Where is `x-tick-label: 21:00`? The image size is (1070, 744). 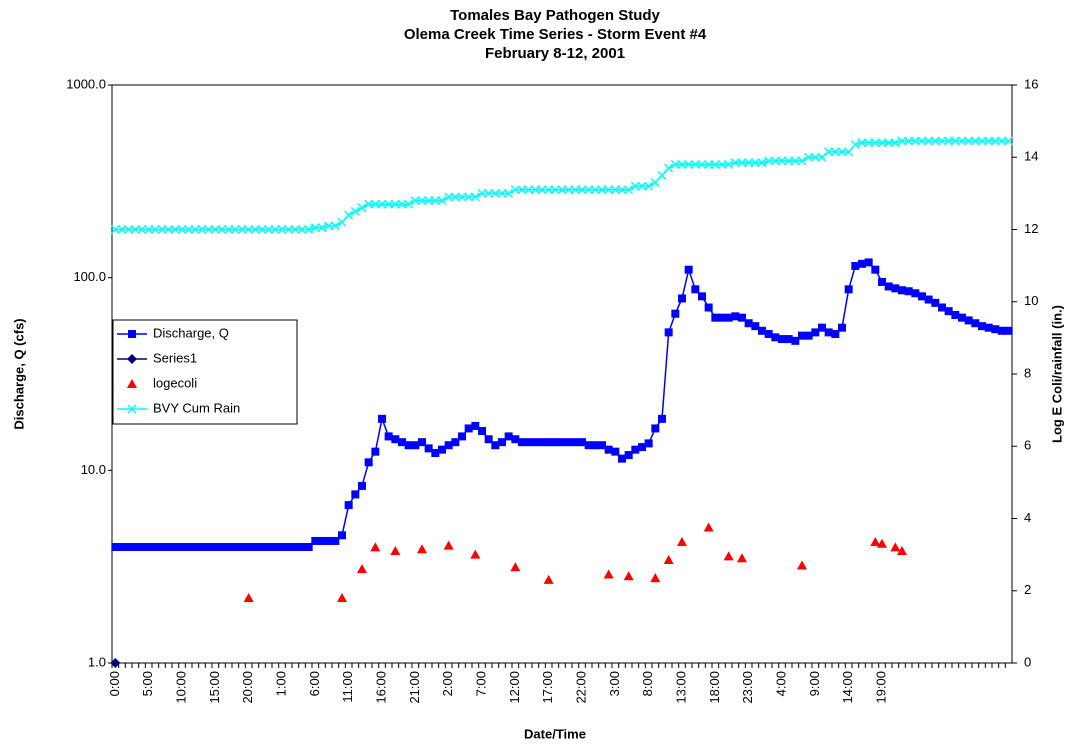 x-tick-label: 21:00 is located at coordinates (414, 687).